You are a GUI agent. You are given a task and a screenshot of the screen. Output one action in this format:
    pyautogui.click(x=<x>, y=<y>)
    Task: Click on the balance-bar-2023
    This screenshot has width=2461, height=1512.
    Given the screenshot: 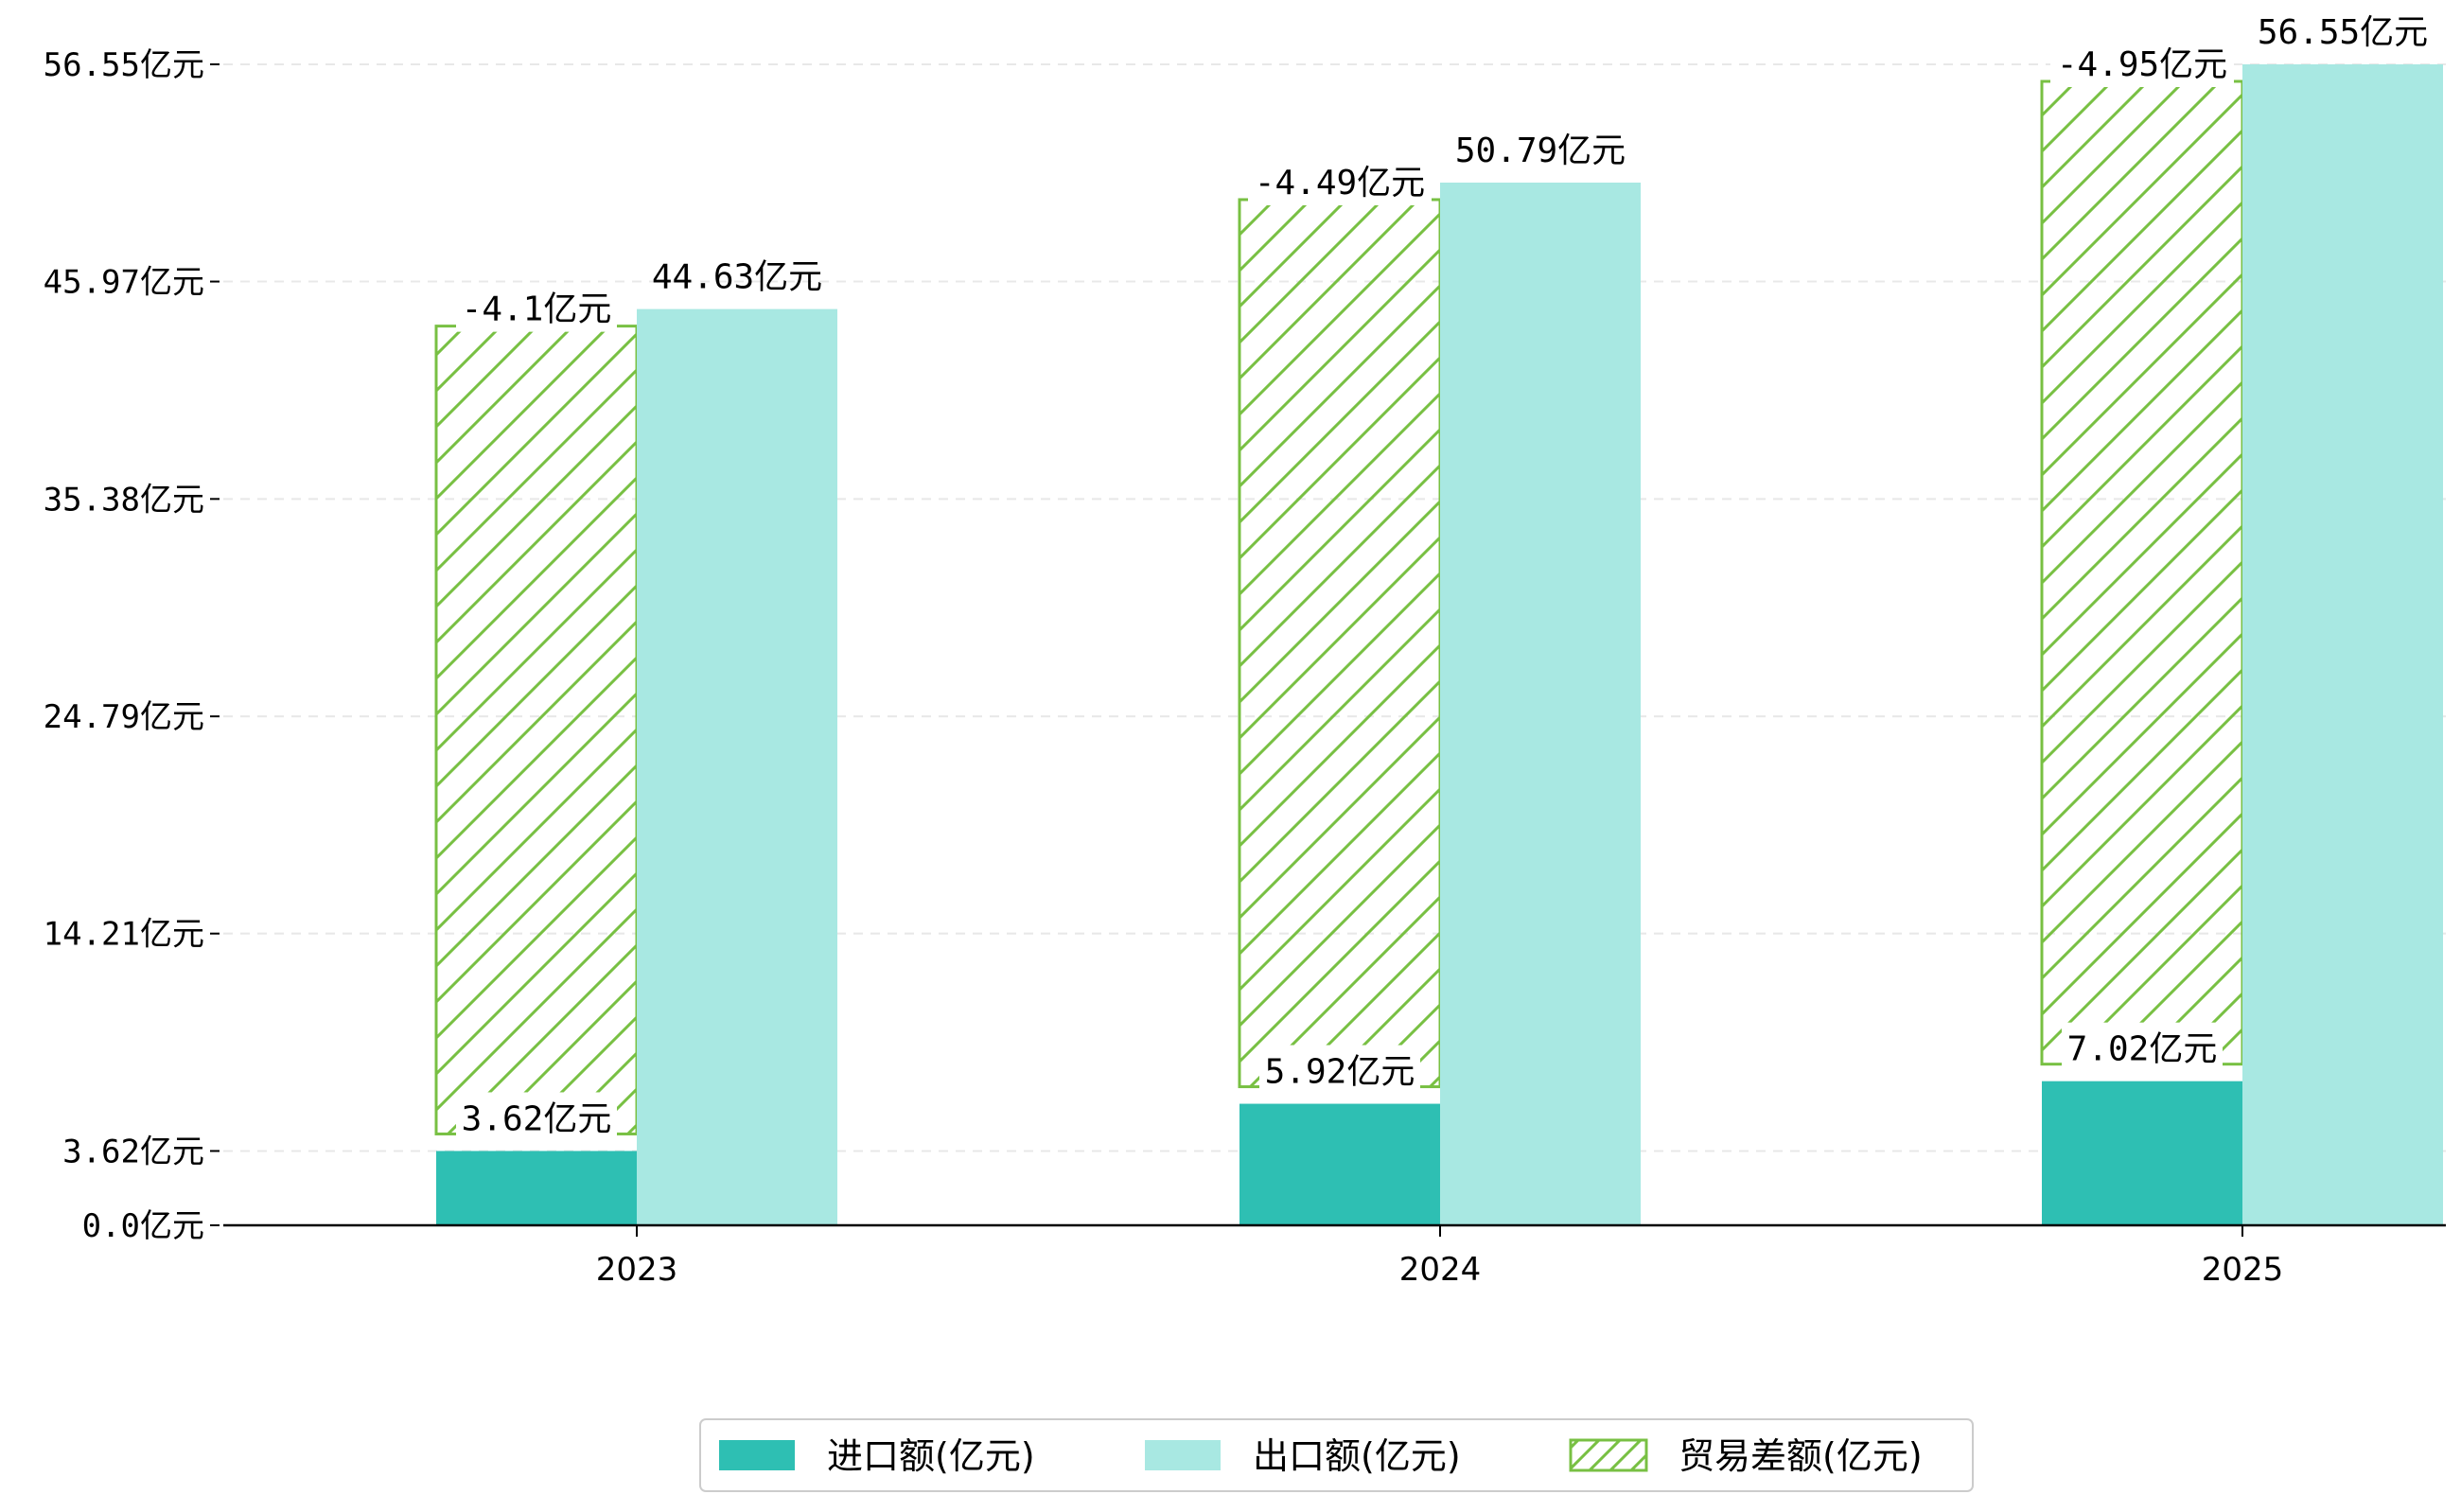 What is the action you would take?
    pyautogui.click(x=536, y=730)
    